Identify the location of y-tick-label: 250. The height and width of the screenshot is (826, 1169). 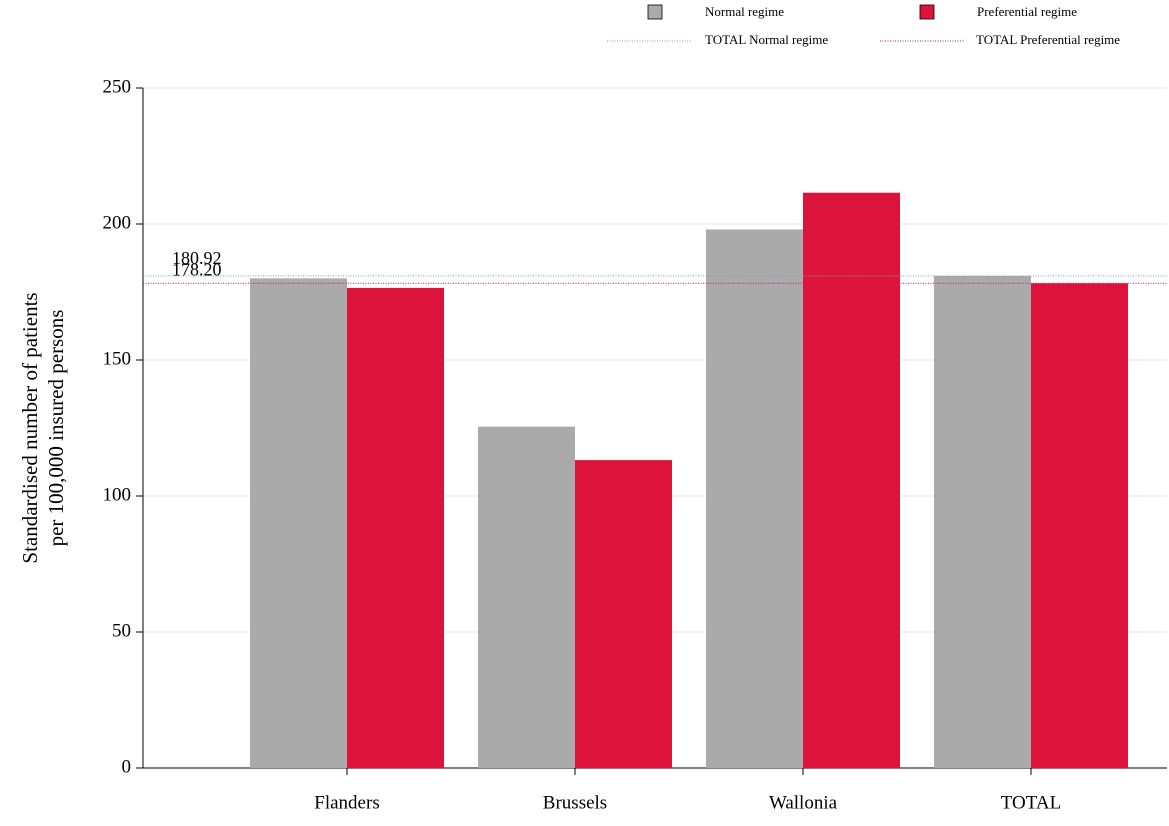
(117, 86).